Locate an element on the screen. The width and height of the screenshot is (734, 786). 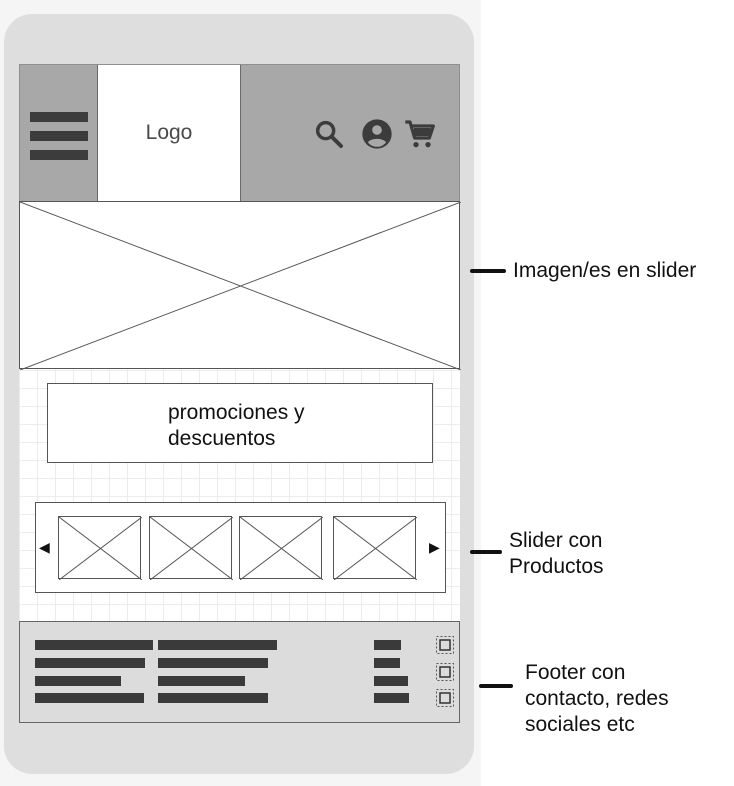
annotation-footer-line3: sociales etc is located at coordinates (580, 724).